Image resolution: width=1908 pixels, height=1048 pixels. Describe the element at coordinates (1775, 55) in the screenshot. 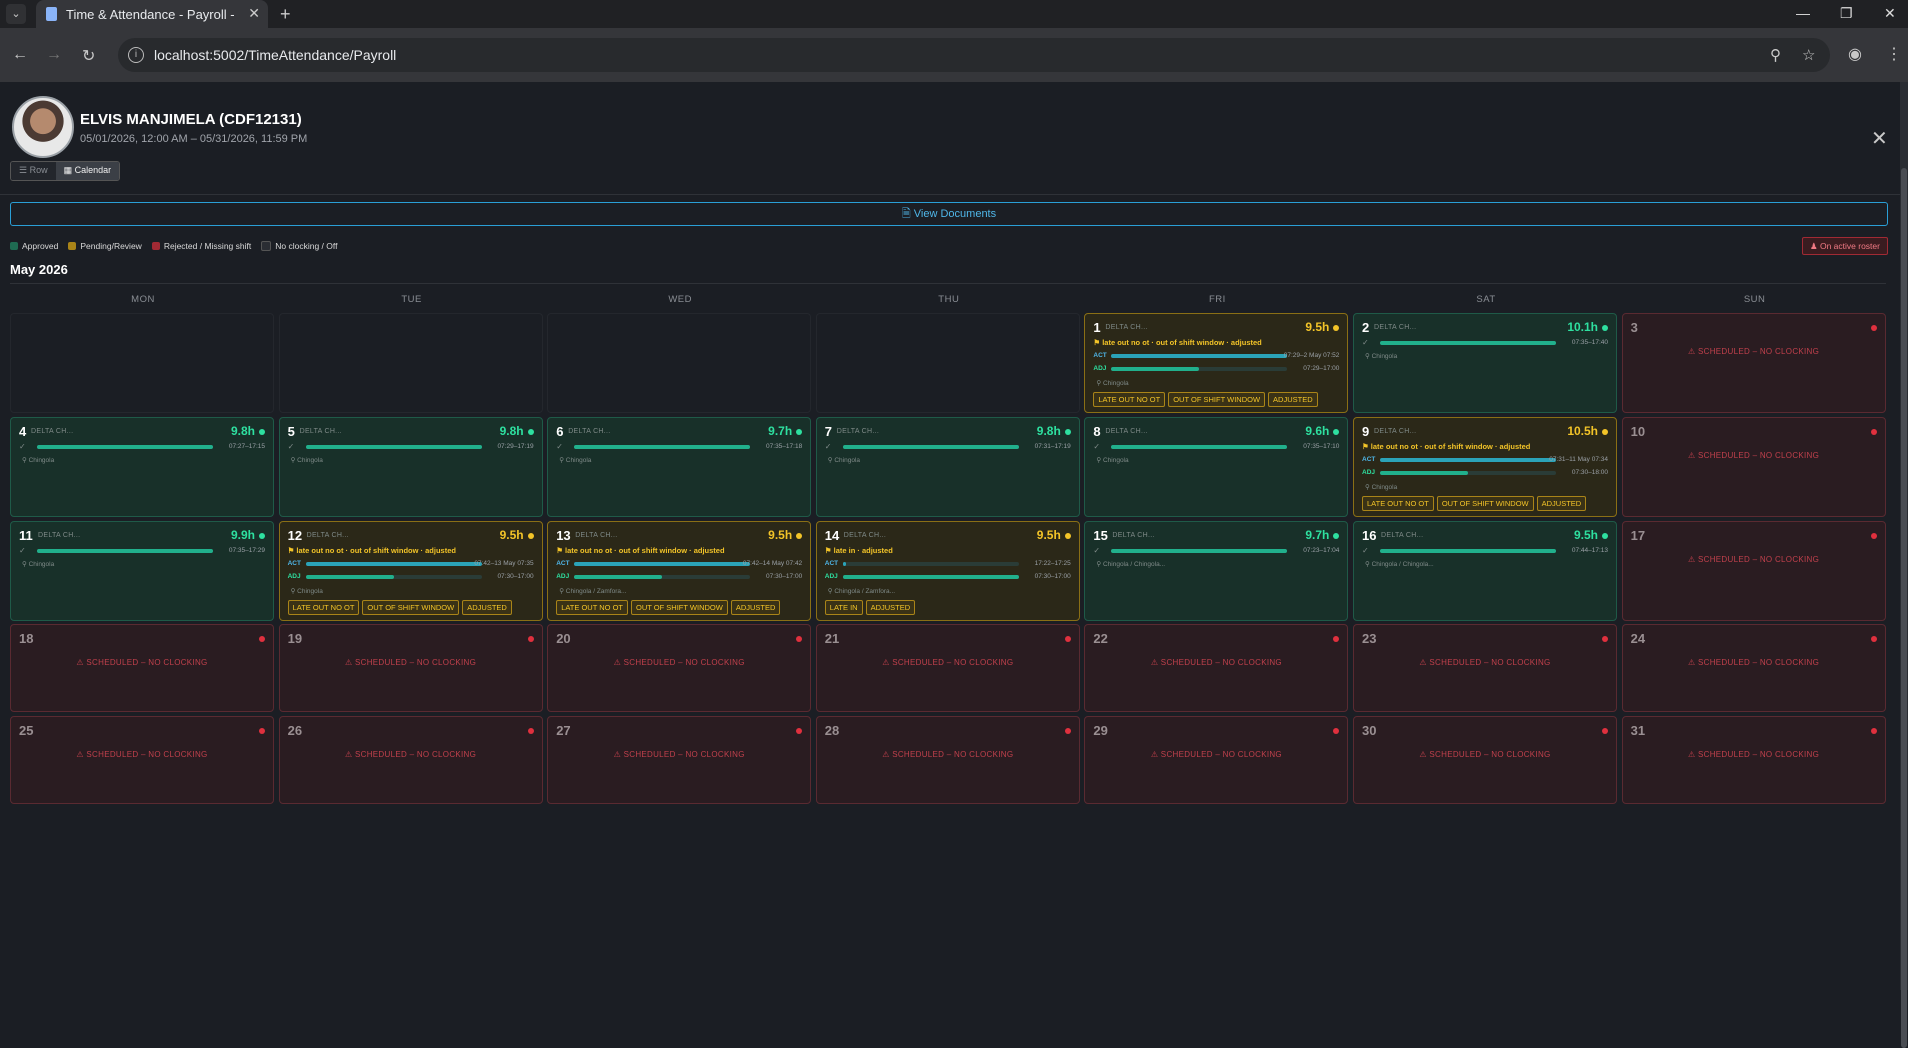

I see `zoom-icon: ⚲` at that location.